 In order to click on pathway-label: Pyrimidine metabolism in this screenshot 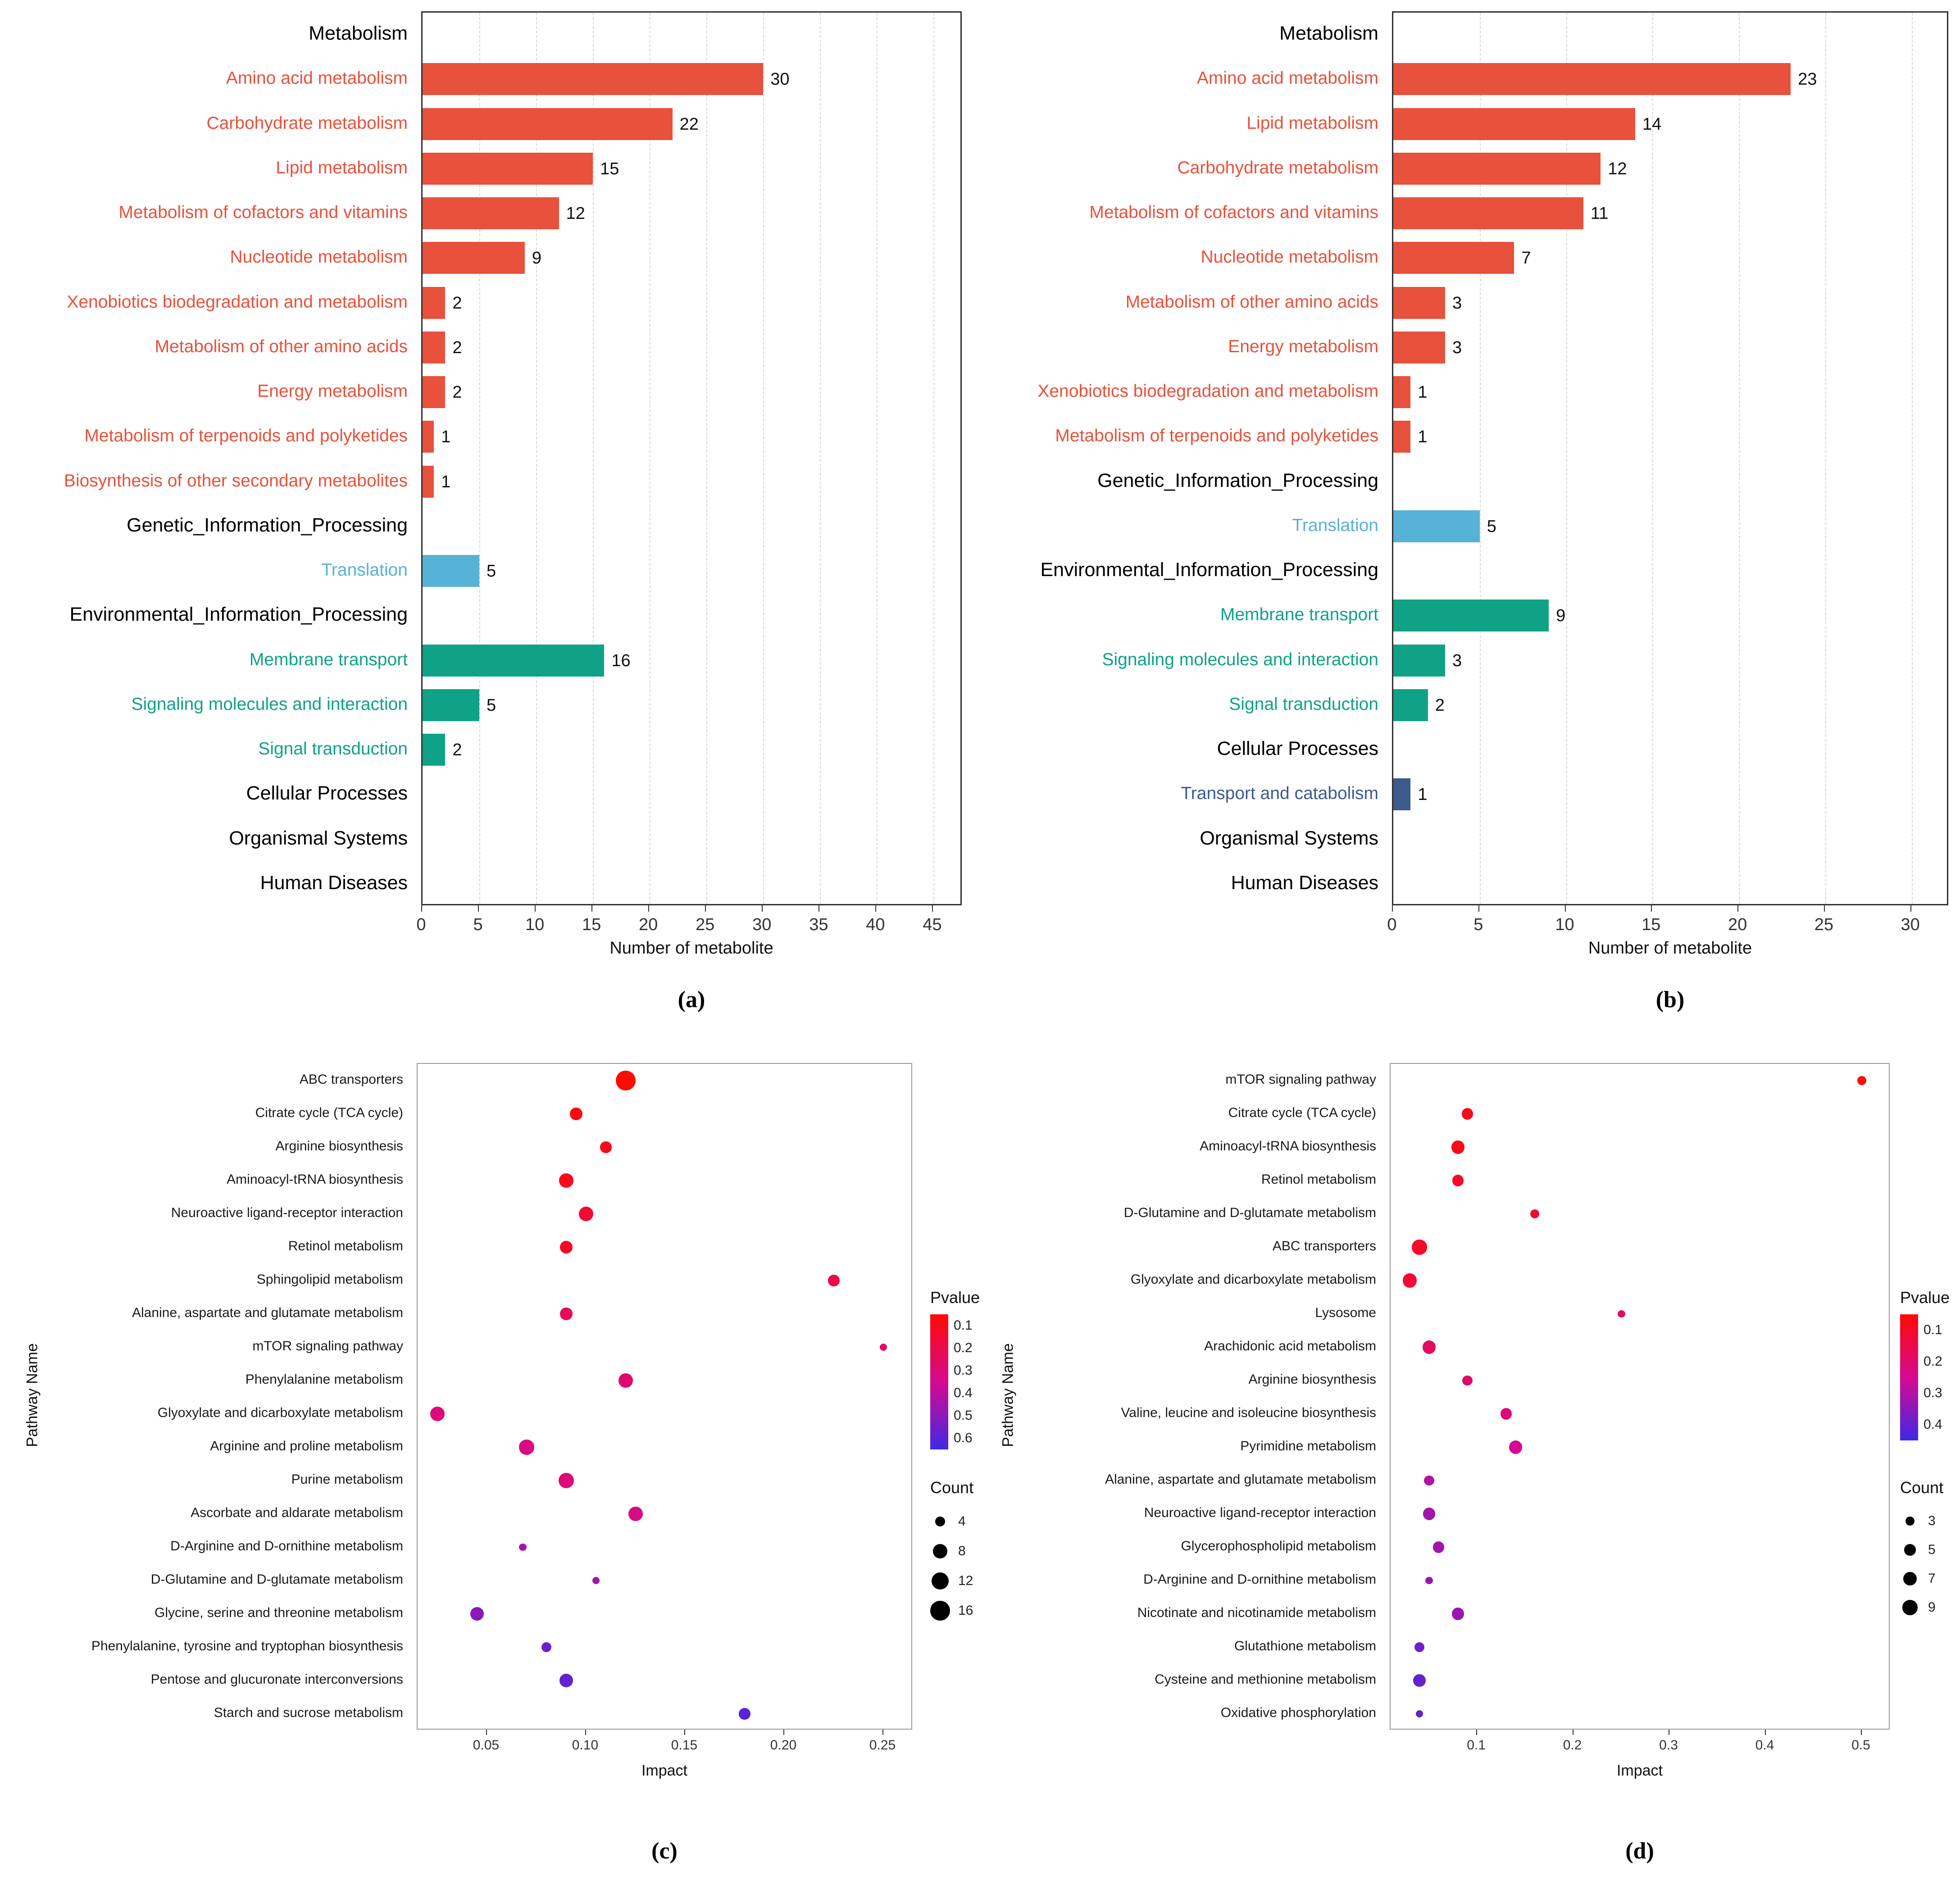, I will do `click(1308, 1446)`.